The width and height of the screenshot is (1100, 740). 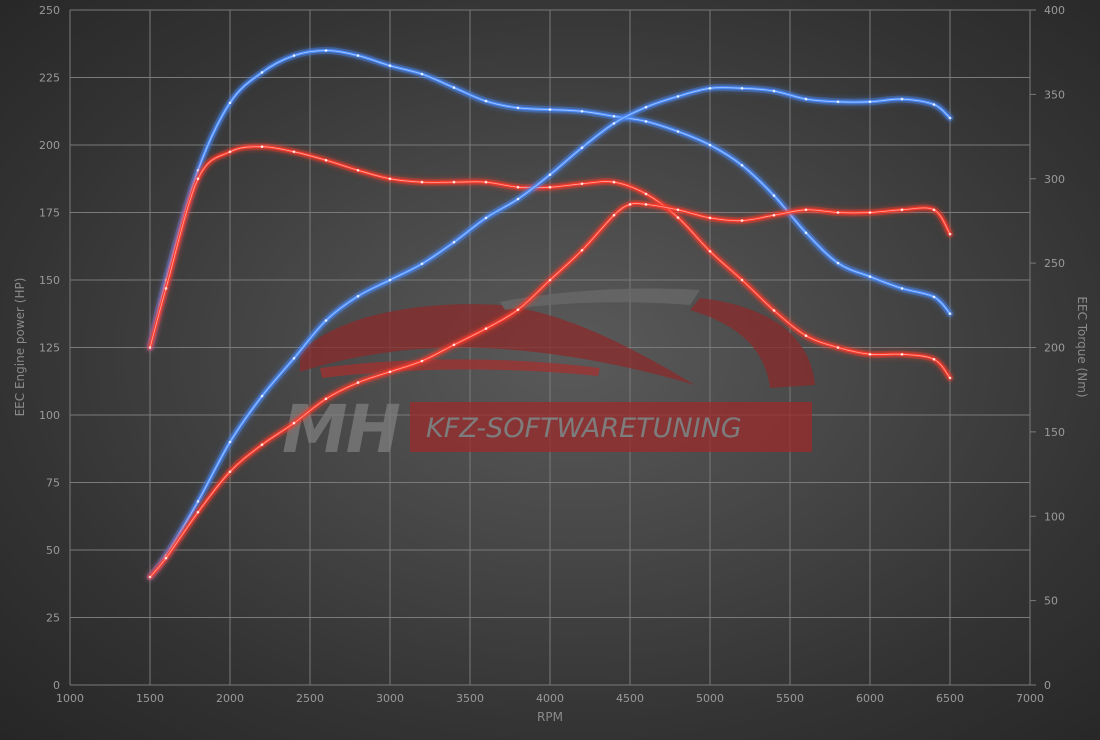 I want to click on y-tick-label-left: 125, so click(x=49, y=348).